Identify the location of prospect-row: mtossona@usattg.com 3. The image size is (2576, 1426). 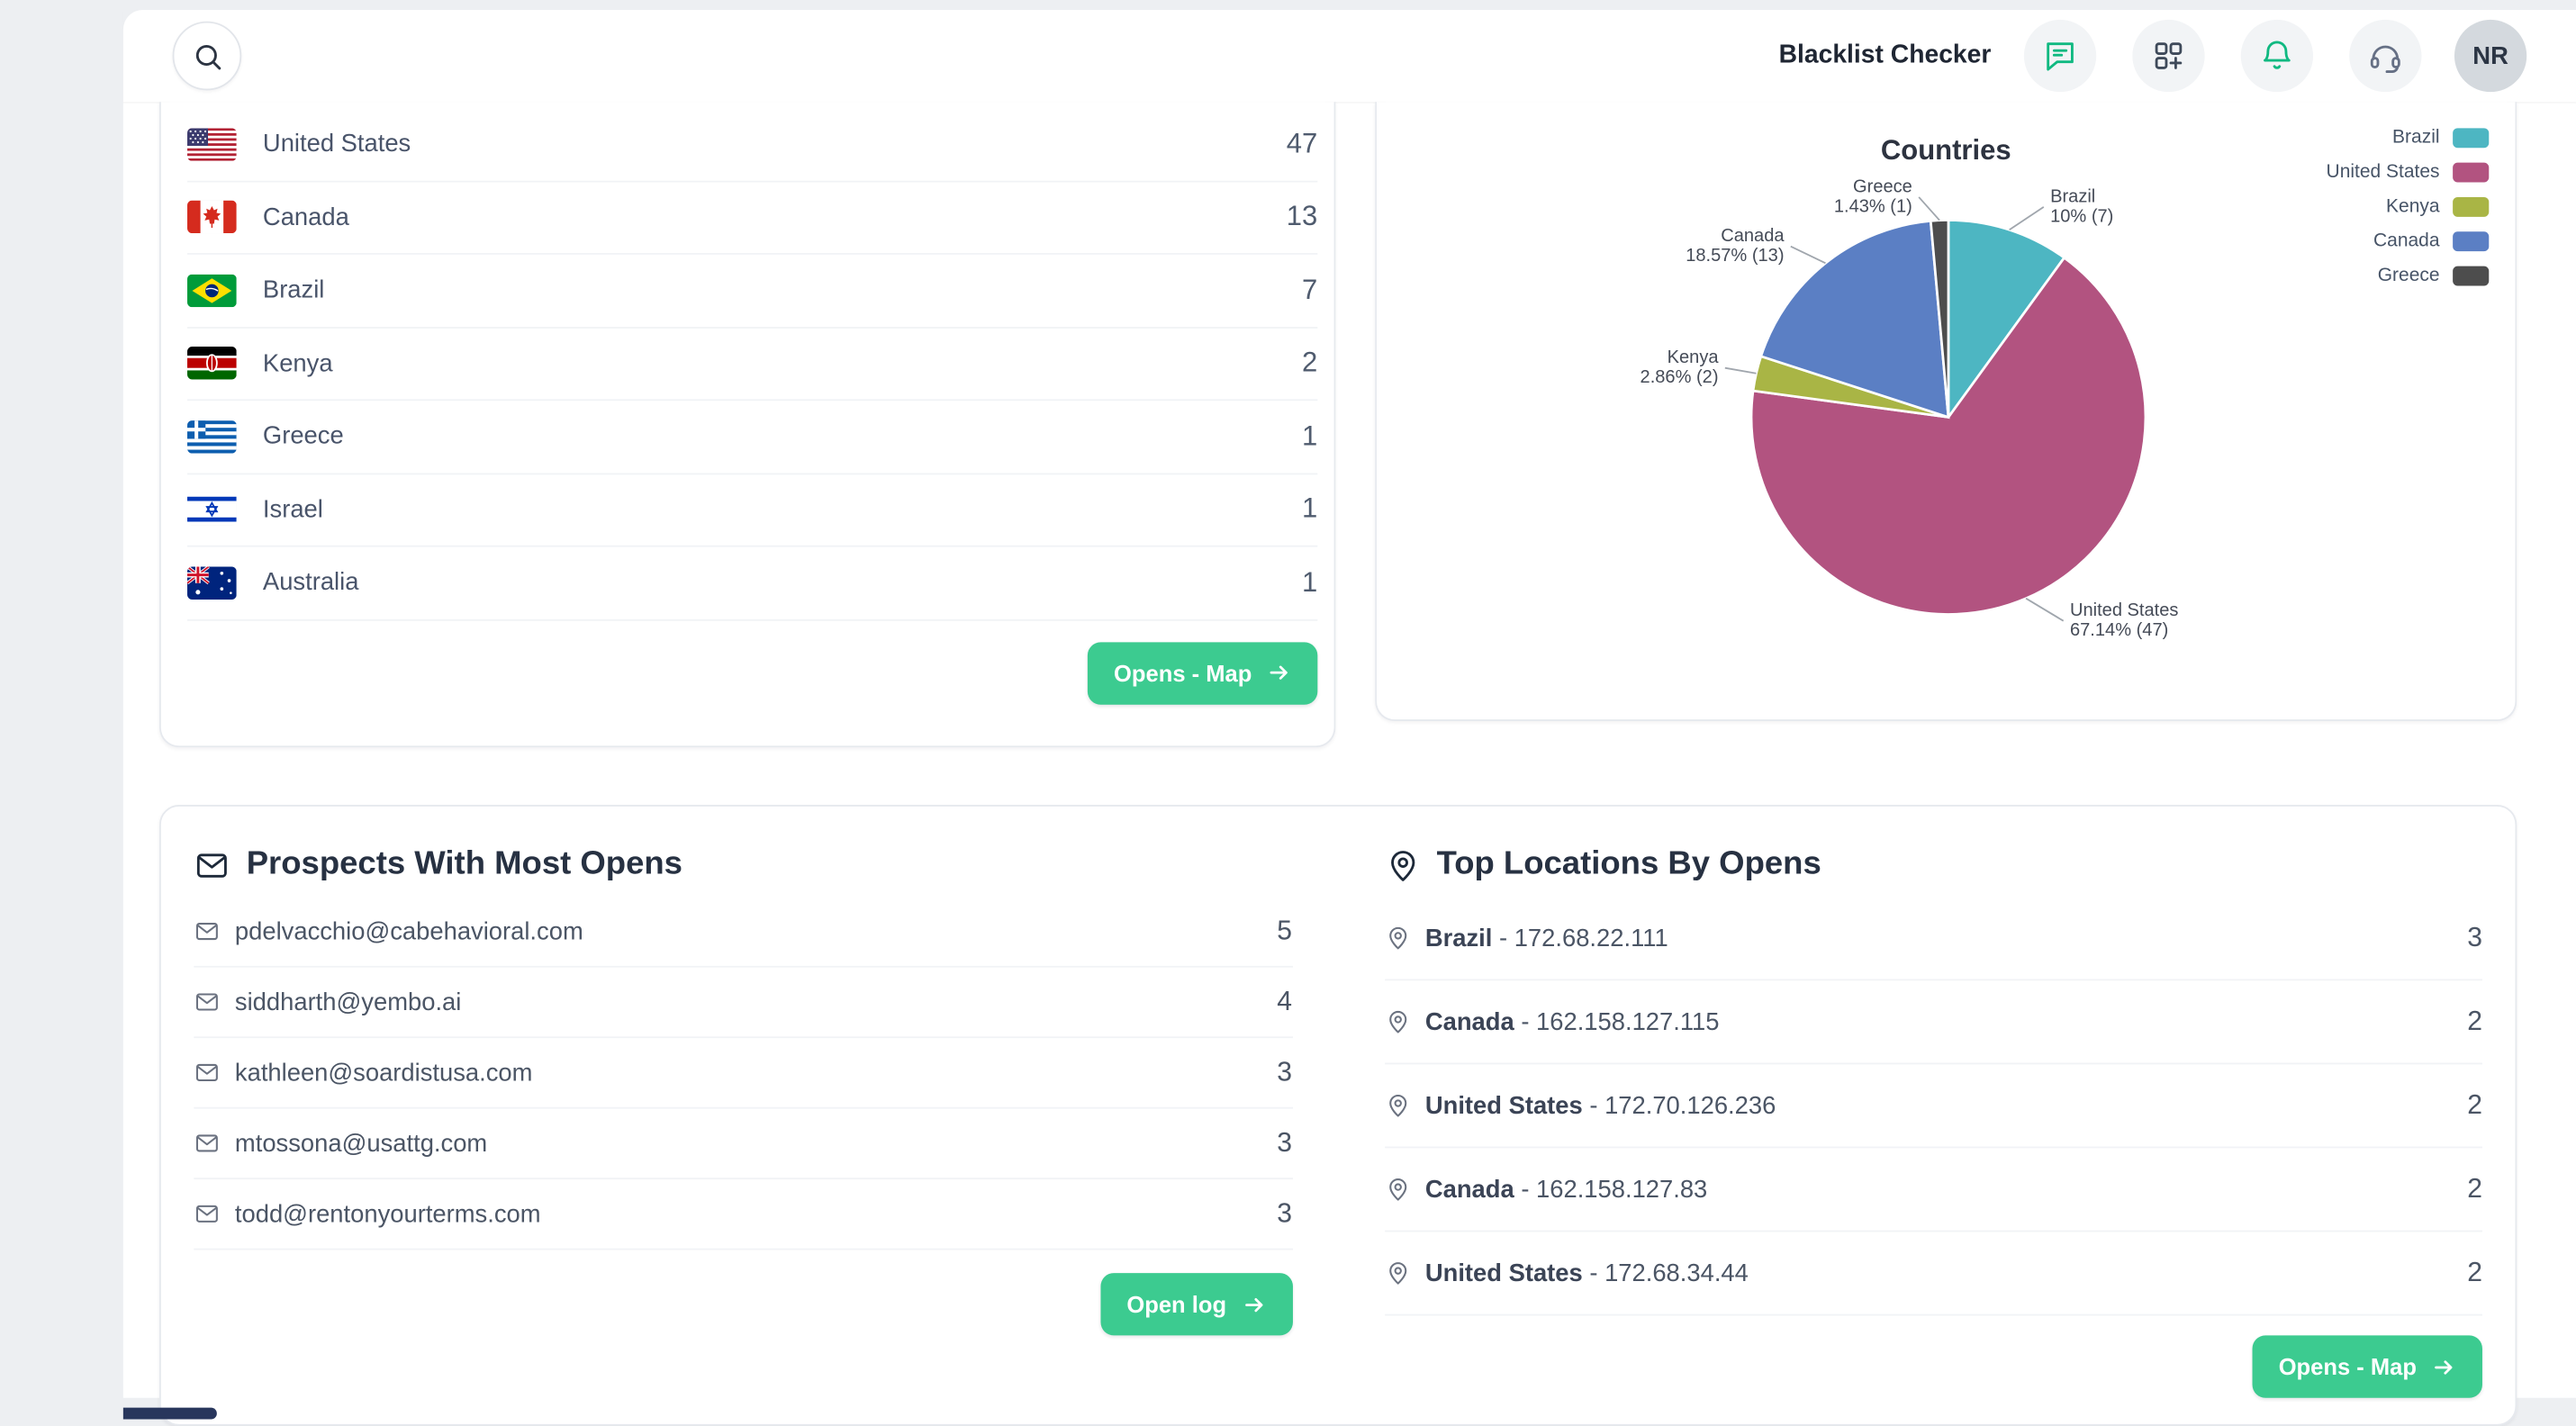
(743, 1144).